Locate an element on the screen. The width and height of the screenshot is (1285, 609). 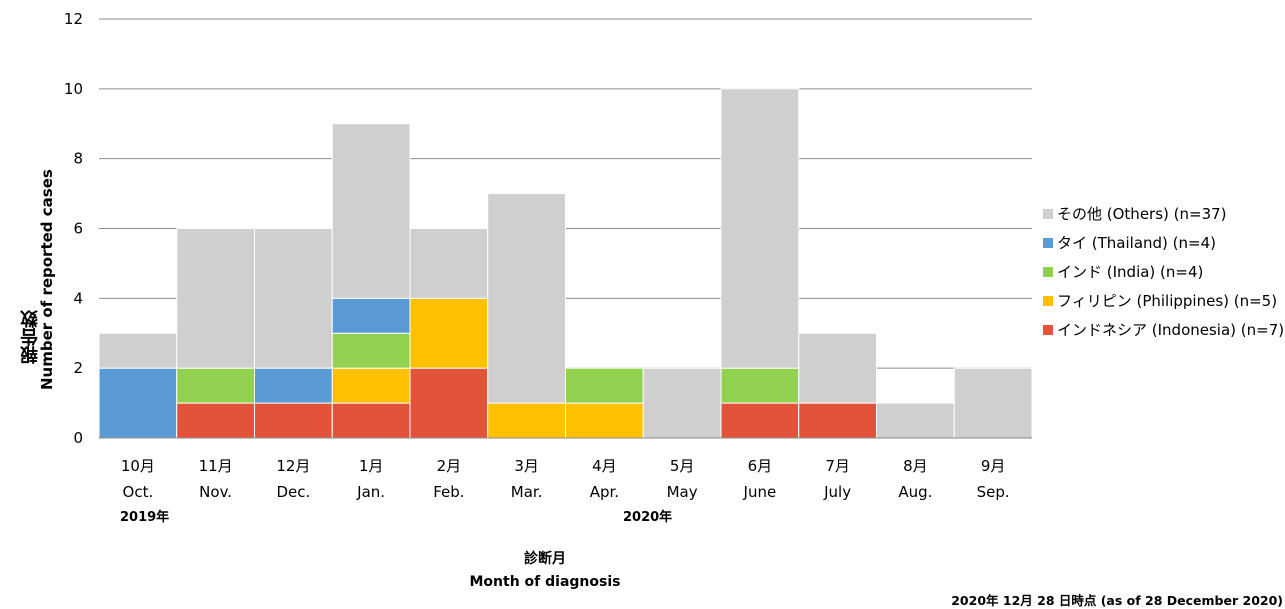
x-tick-label-en: May is located at coordinates (682, 492).